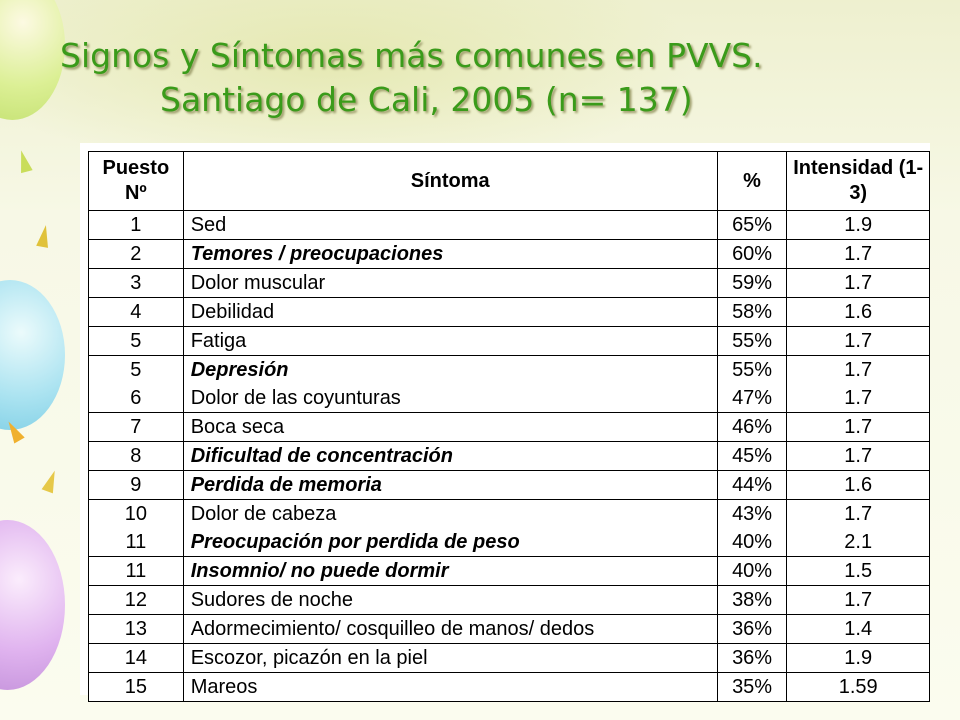 The image size is (960, 720). I want to click on header-intensity: Intensidad (1-3), so click(858, 181).